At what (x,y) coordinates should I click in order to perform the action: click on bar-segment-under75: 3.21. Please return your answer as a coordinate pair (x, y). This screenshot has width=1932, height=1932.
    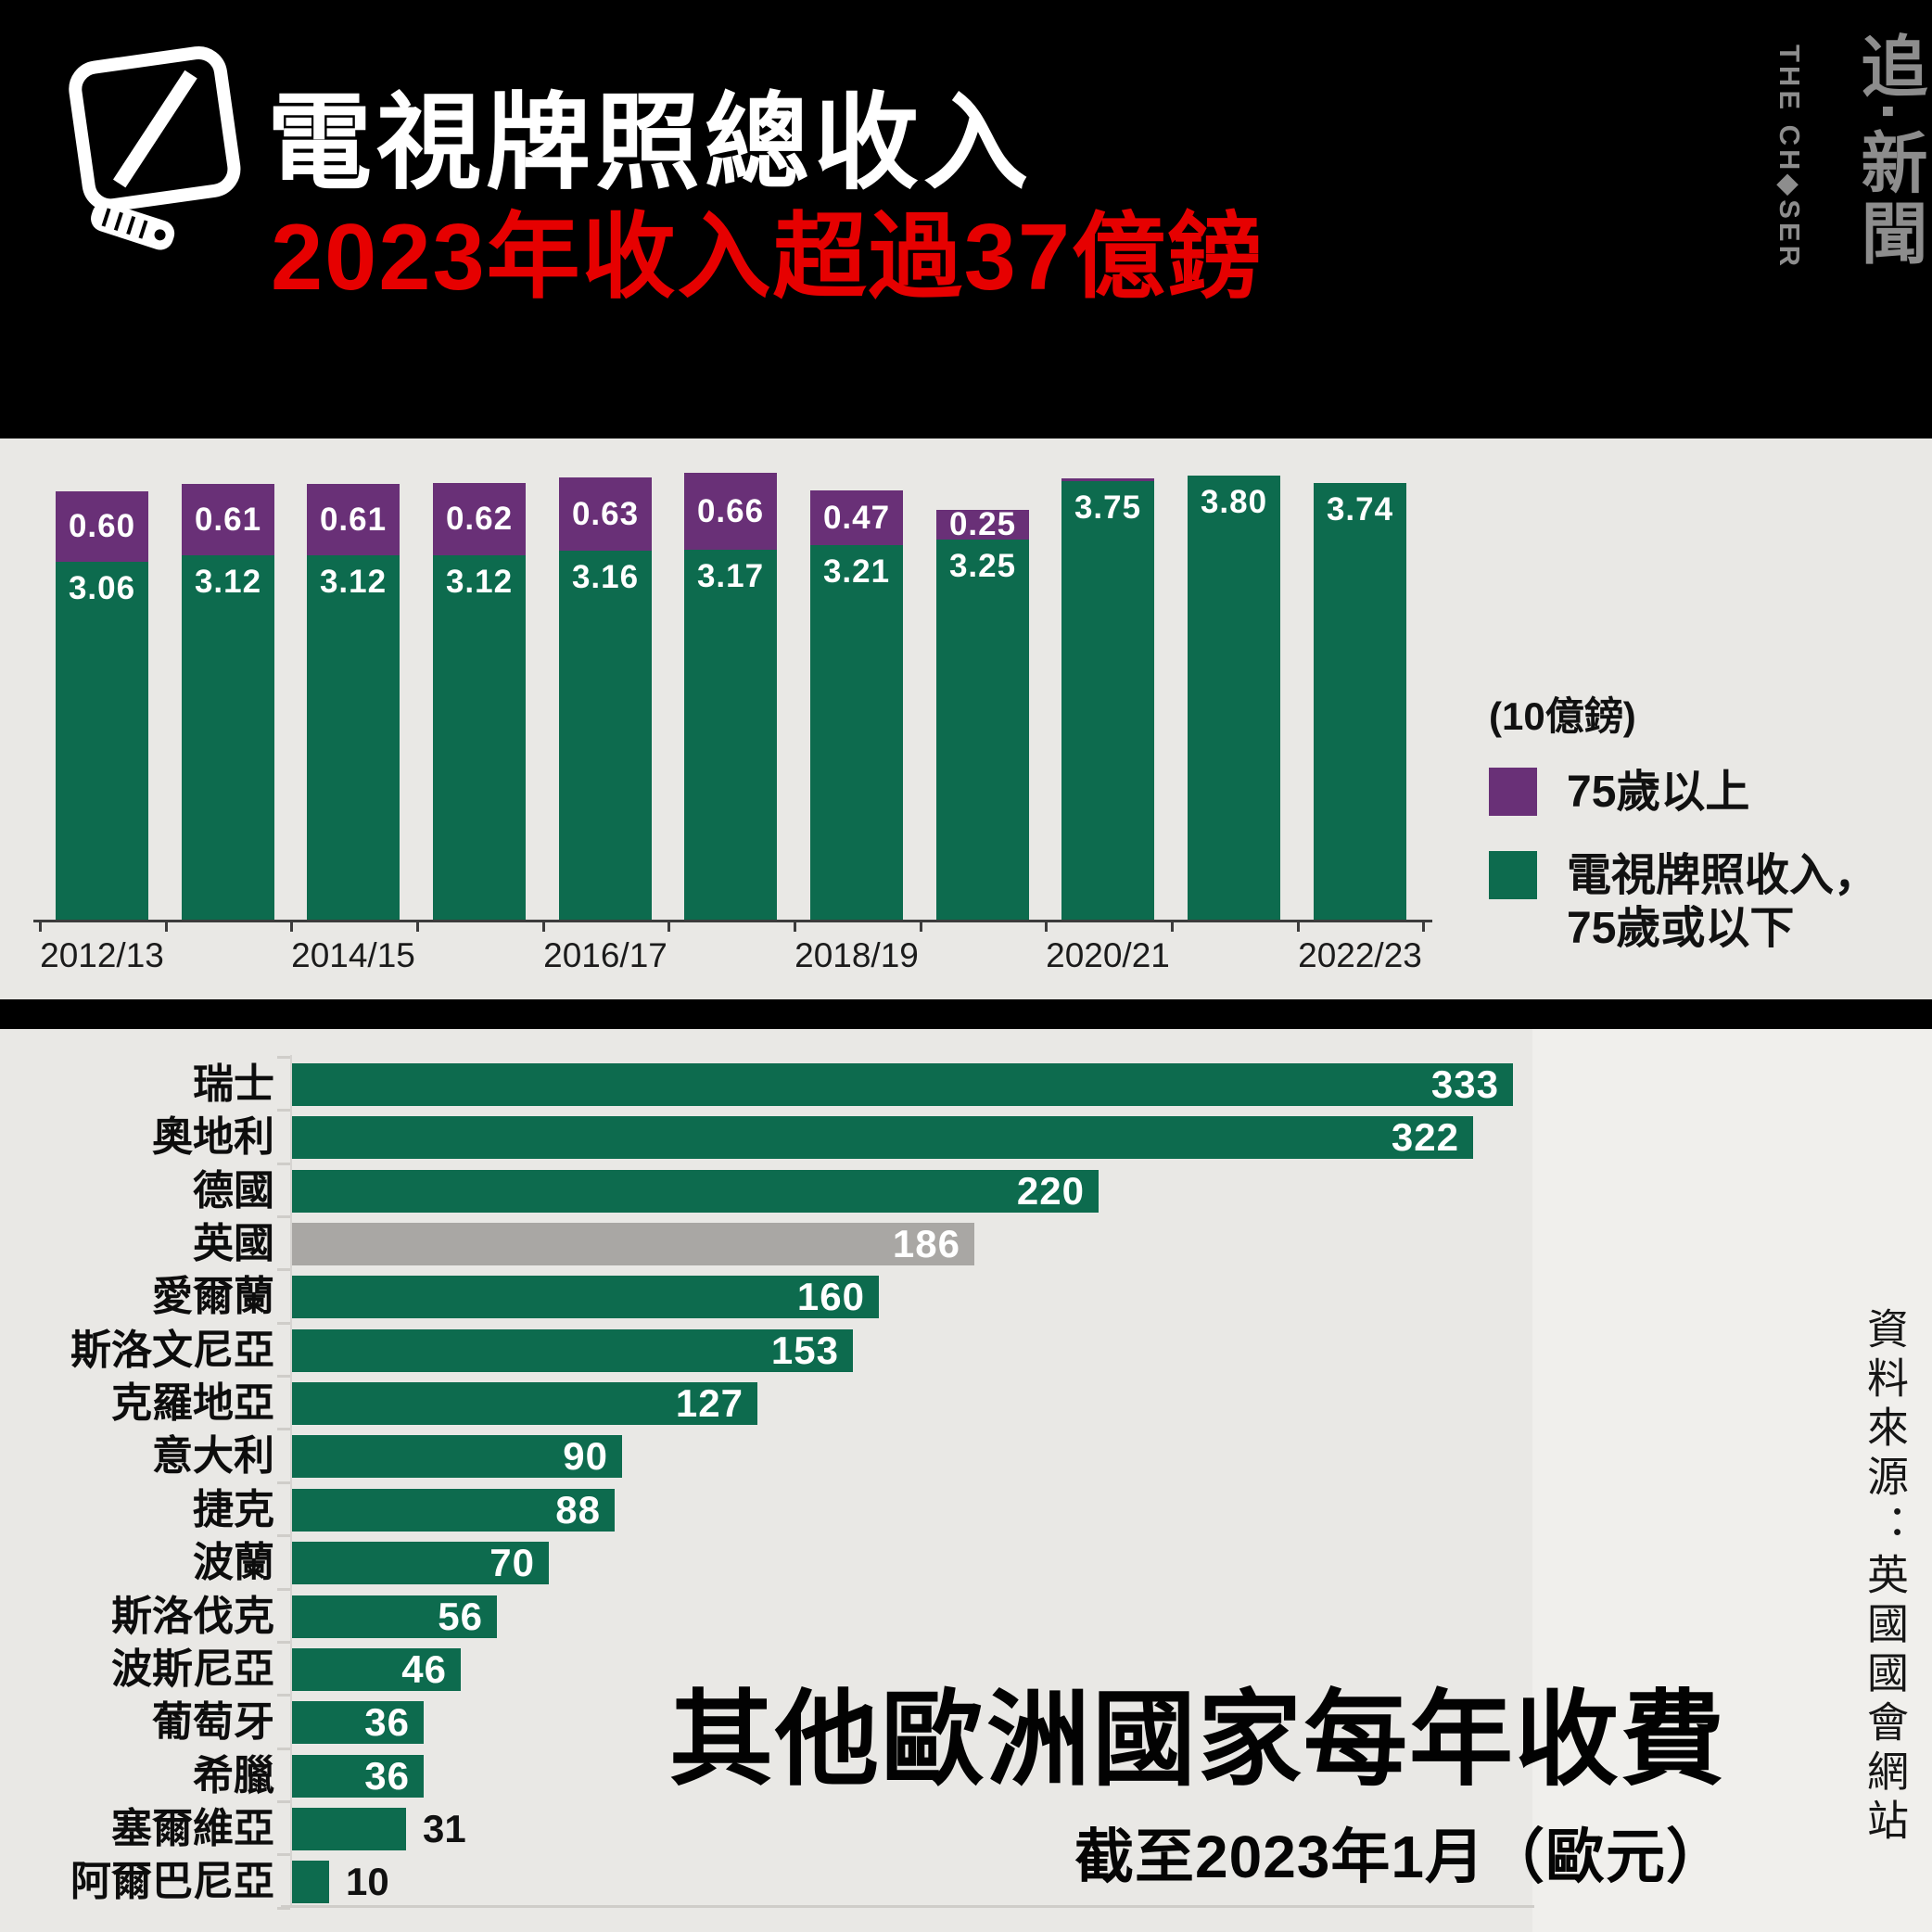
    Looking at the image, I should click on (856, 732).